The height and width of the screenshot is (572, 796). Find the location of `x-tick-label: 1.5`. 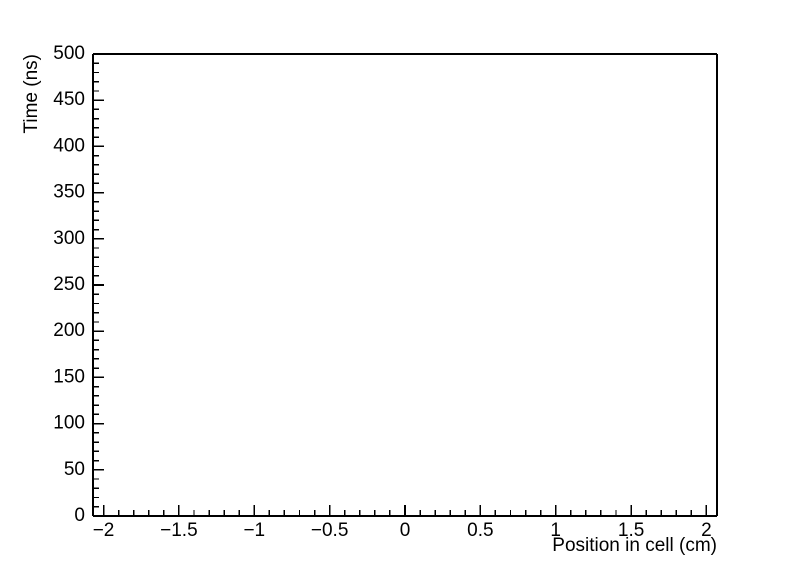

x-tick-label: 1.5 is located at coordinates (631, 530).